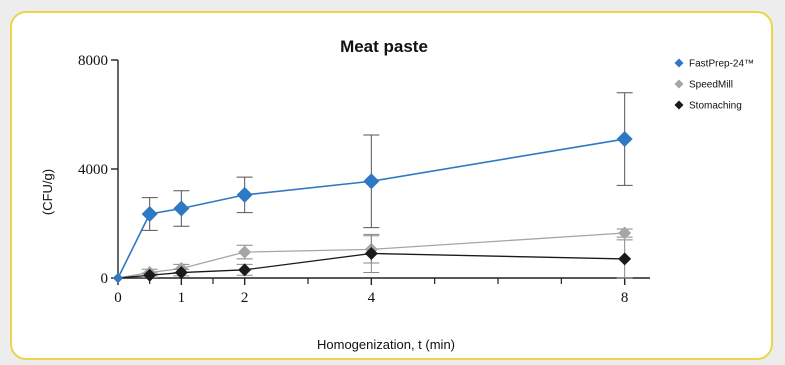  What do you see at coordinates (384, 46) in the screenshot?
I see `chart-title: Meat paste` at bounding box center [384, 46].